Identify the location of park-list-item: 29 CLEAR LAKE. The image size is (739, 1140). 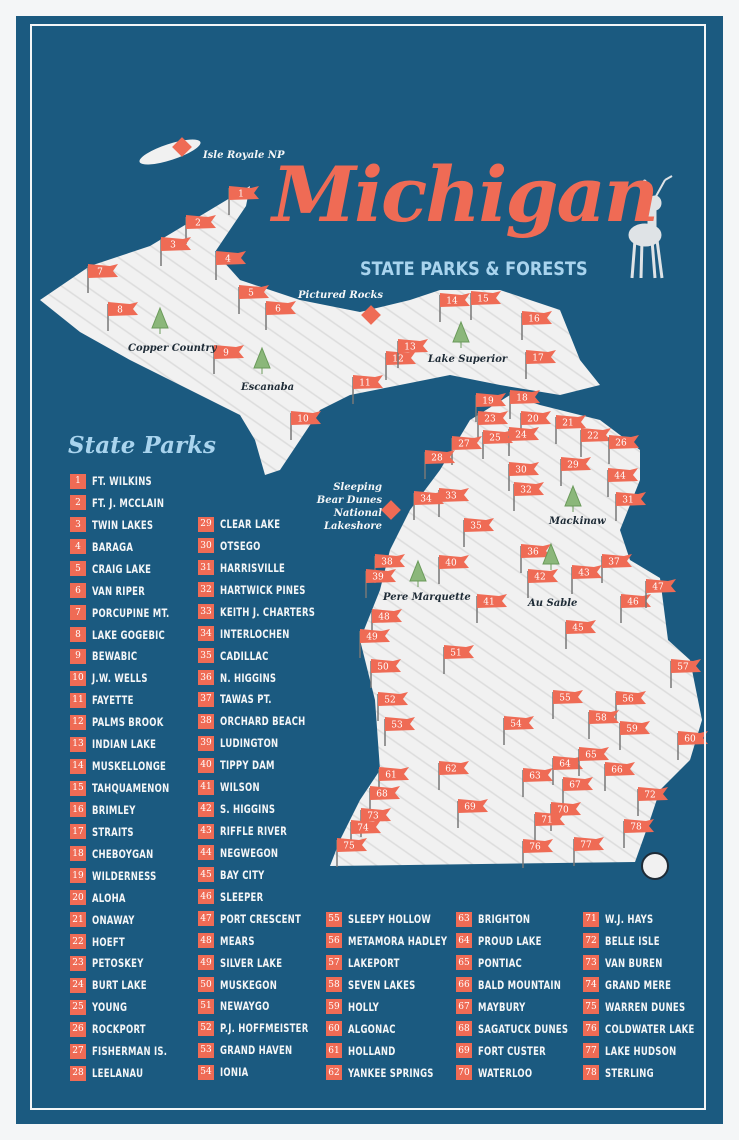
(246, 524).